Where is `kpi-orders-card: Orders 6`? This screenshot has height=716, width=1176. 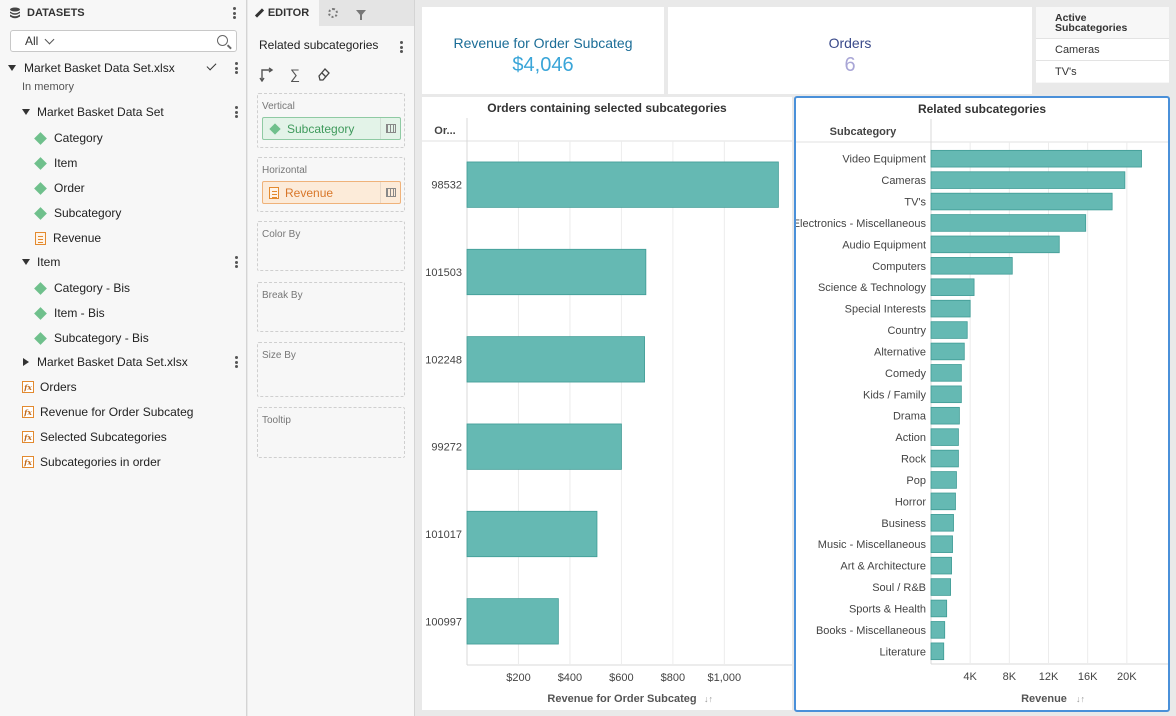 kpi-orders-card: Orders 6 is located at coordinates (850, 50).